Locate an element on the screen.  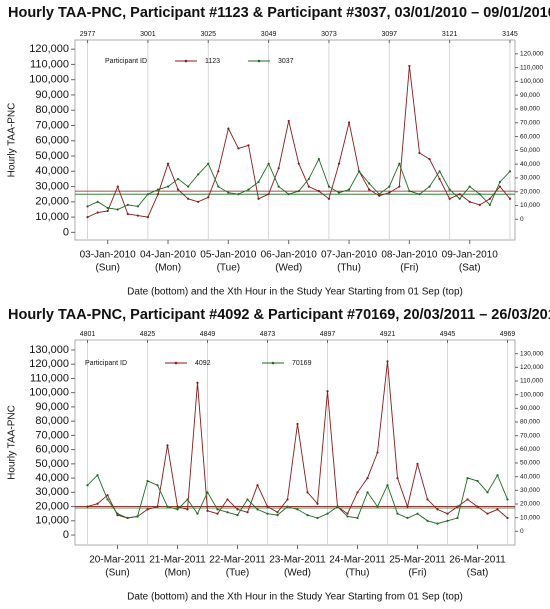
y-tick-label: 90,000 is located at coordinates (52, 95).